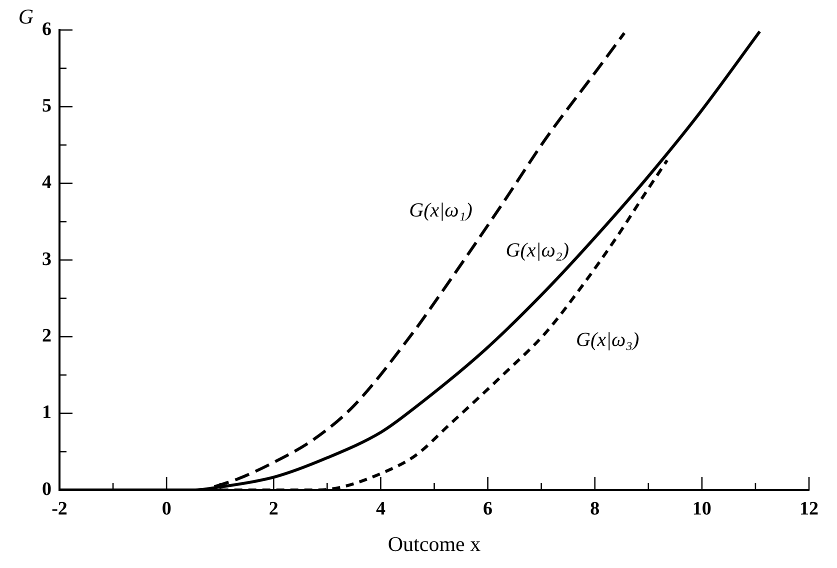 The image size is (837, 568). What do you see at coordinates (488, 509) in the screenshot?
I see `x-tick-label: 6` at bounding box center [488, 509].